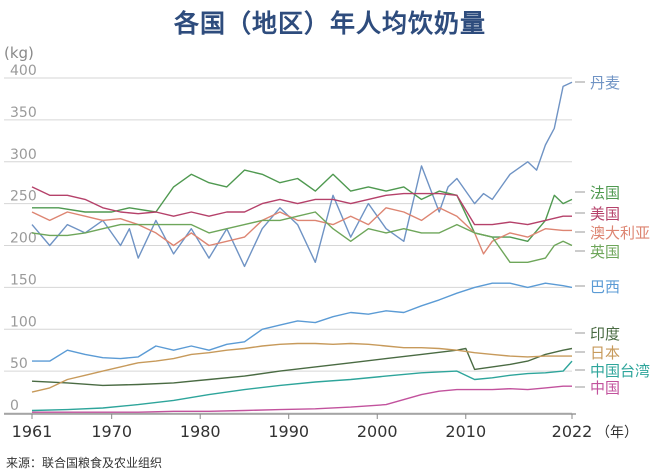 Image resolution: width=660 pixels, height=475 pixels. What do you see at coordinates (605, 83) in the screenshot?
I see `legend-label: 丹麦` at bounding box center [605, 83].